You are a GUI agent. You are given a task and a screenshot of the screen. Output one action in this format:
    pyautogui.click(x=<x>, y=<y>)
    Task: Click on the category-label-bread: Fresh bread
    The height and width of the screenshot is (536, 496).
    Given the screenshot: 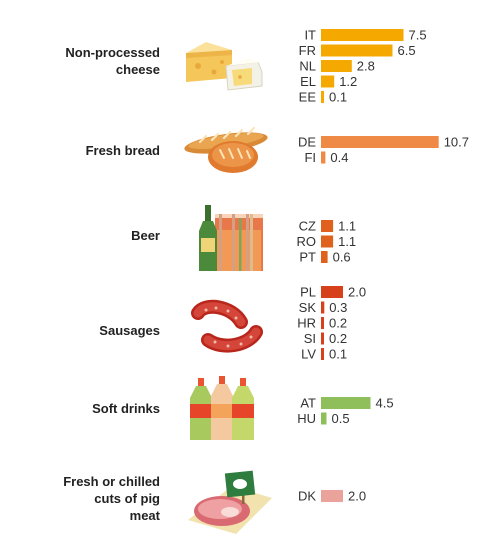 What is the action you would take?
    pyautogui.click(x=123, y=150)
    